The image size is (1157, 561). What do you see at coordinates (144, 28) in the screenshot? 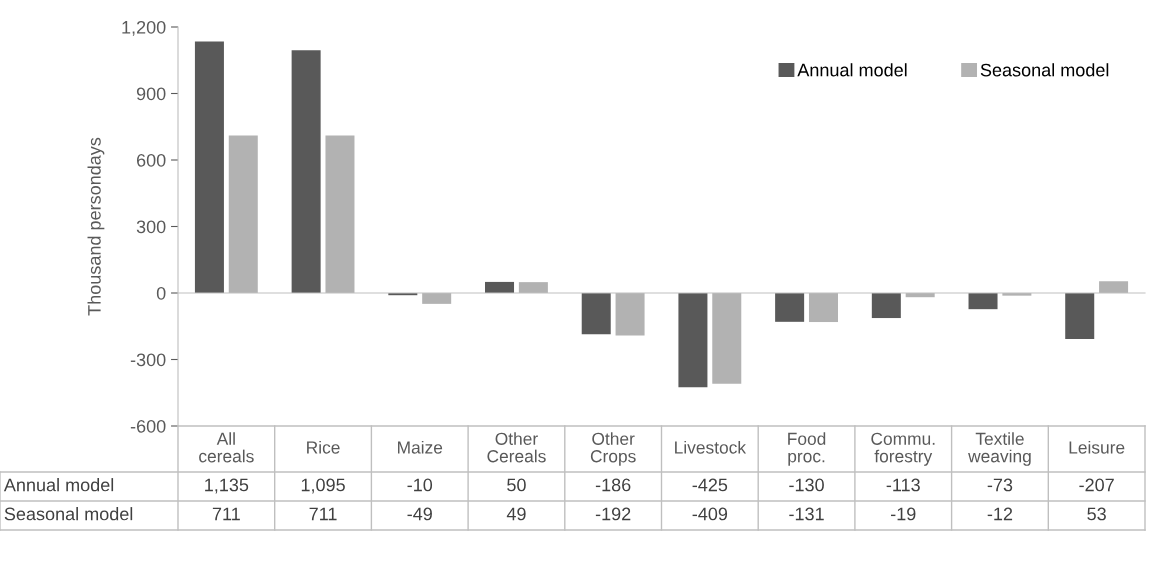
I see `y-tick-label: 1,200` at bounding box center [144, 28].